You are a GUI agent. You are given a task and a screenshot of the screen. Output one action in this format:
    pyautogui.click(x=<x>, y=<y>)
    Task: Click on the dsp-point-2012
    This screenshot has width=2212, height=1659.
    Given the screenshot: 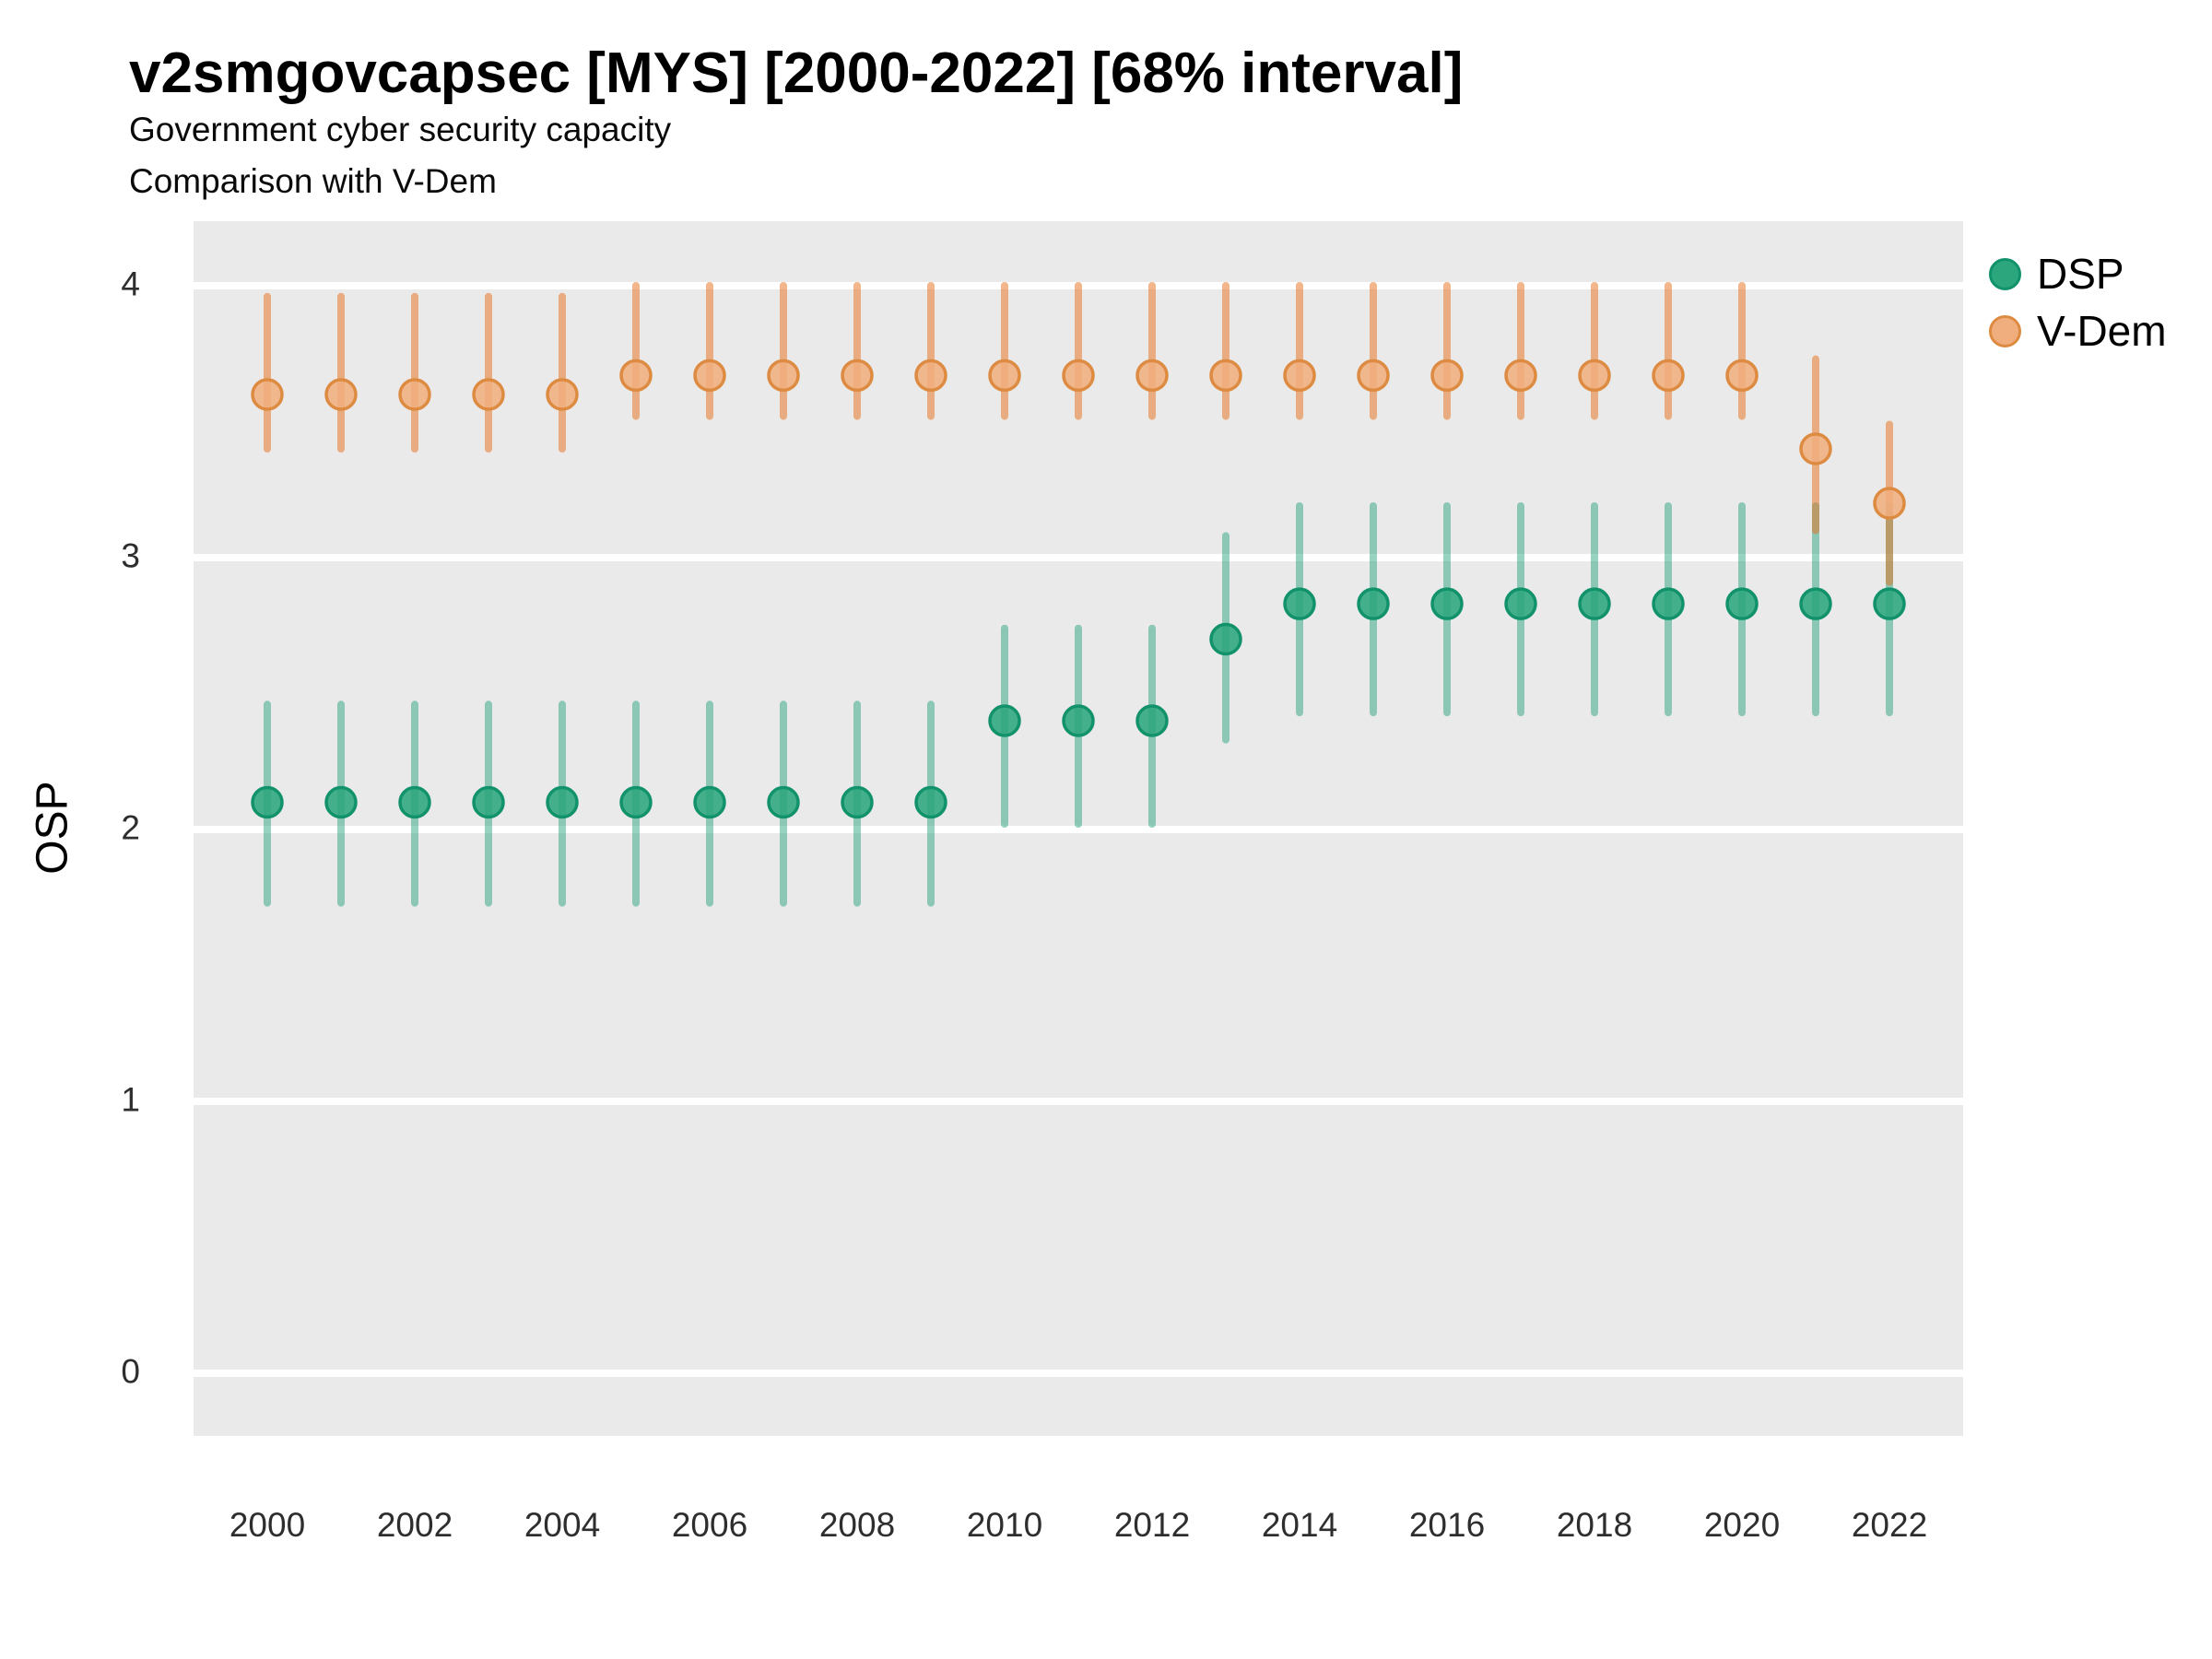 What is the action you would take?
    pyautogui.click(x=1152, y=720)
    